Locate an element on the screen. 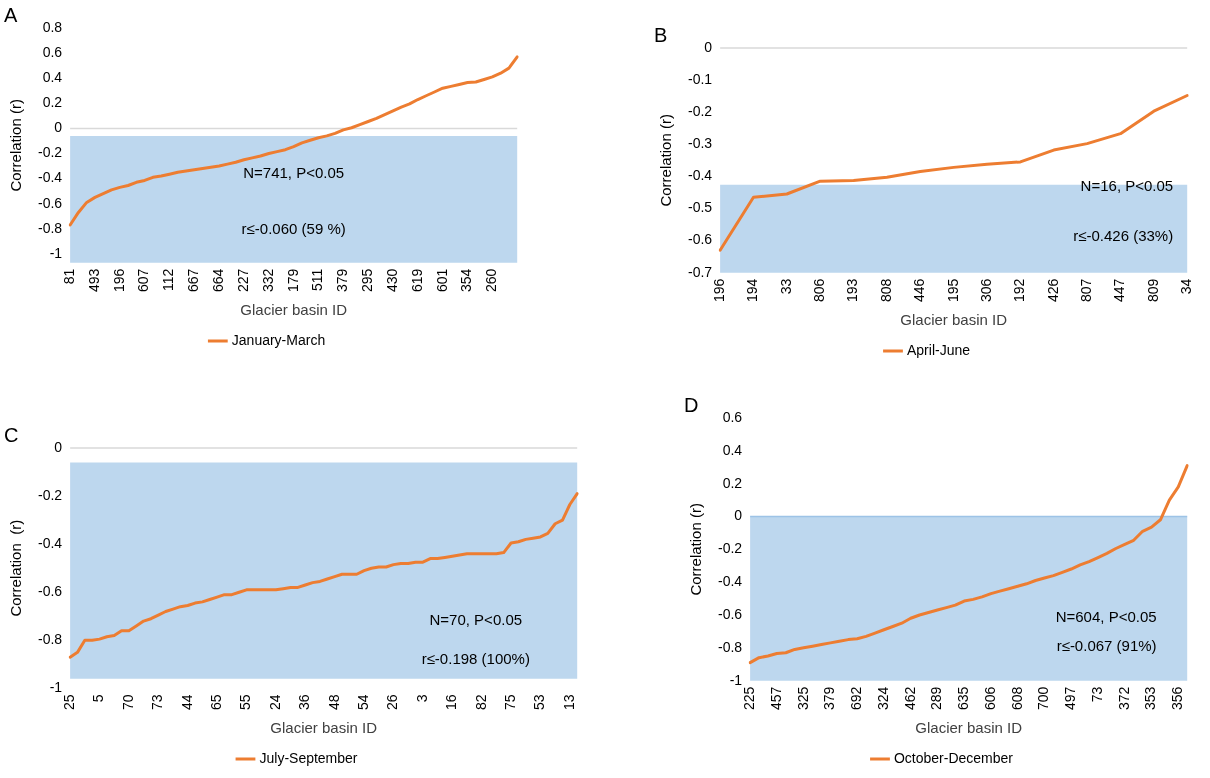 The image size is (1210, 778). x-tick-label: 601 is located at coordinates (441, 280).